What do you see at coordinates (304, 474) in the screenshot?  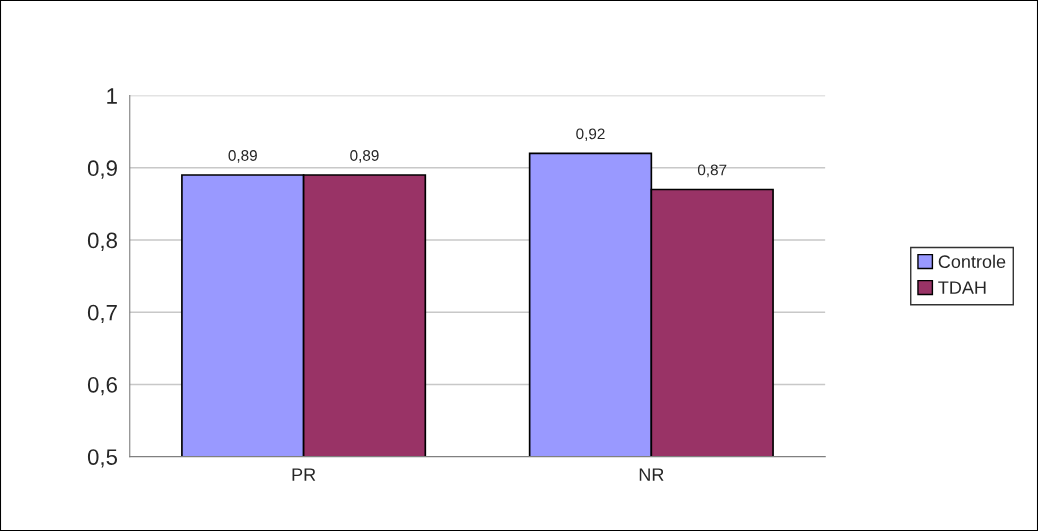 I see `x-tick-label: PR` at bounding box center [304, 474].